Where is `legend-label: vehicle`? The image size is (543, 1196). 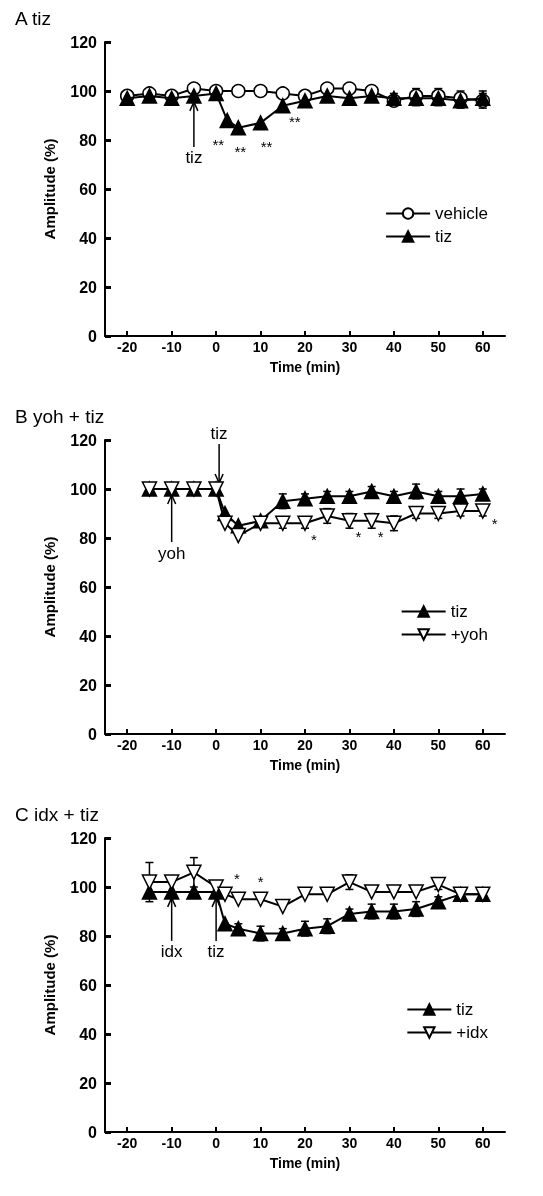 legend-label: vehicle is located at coordinates (461, 213).